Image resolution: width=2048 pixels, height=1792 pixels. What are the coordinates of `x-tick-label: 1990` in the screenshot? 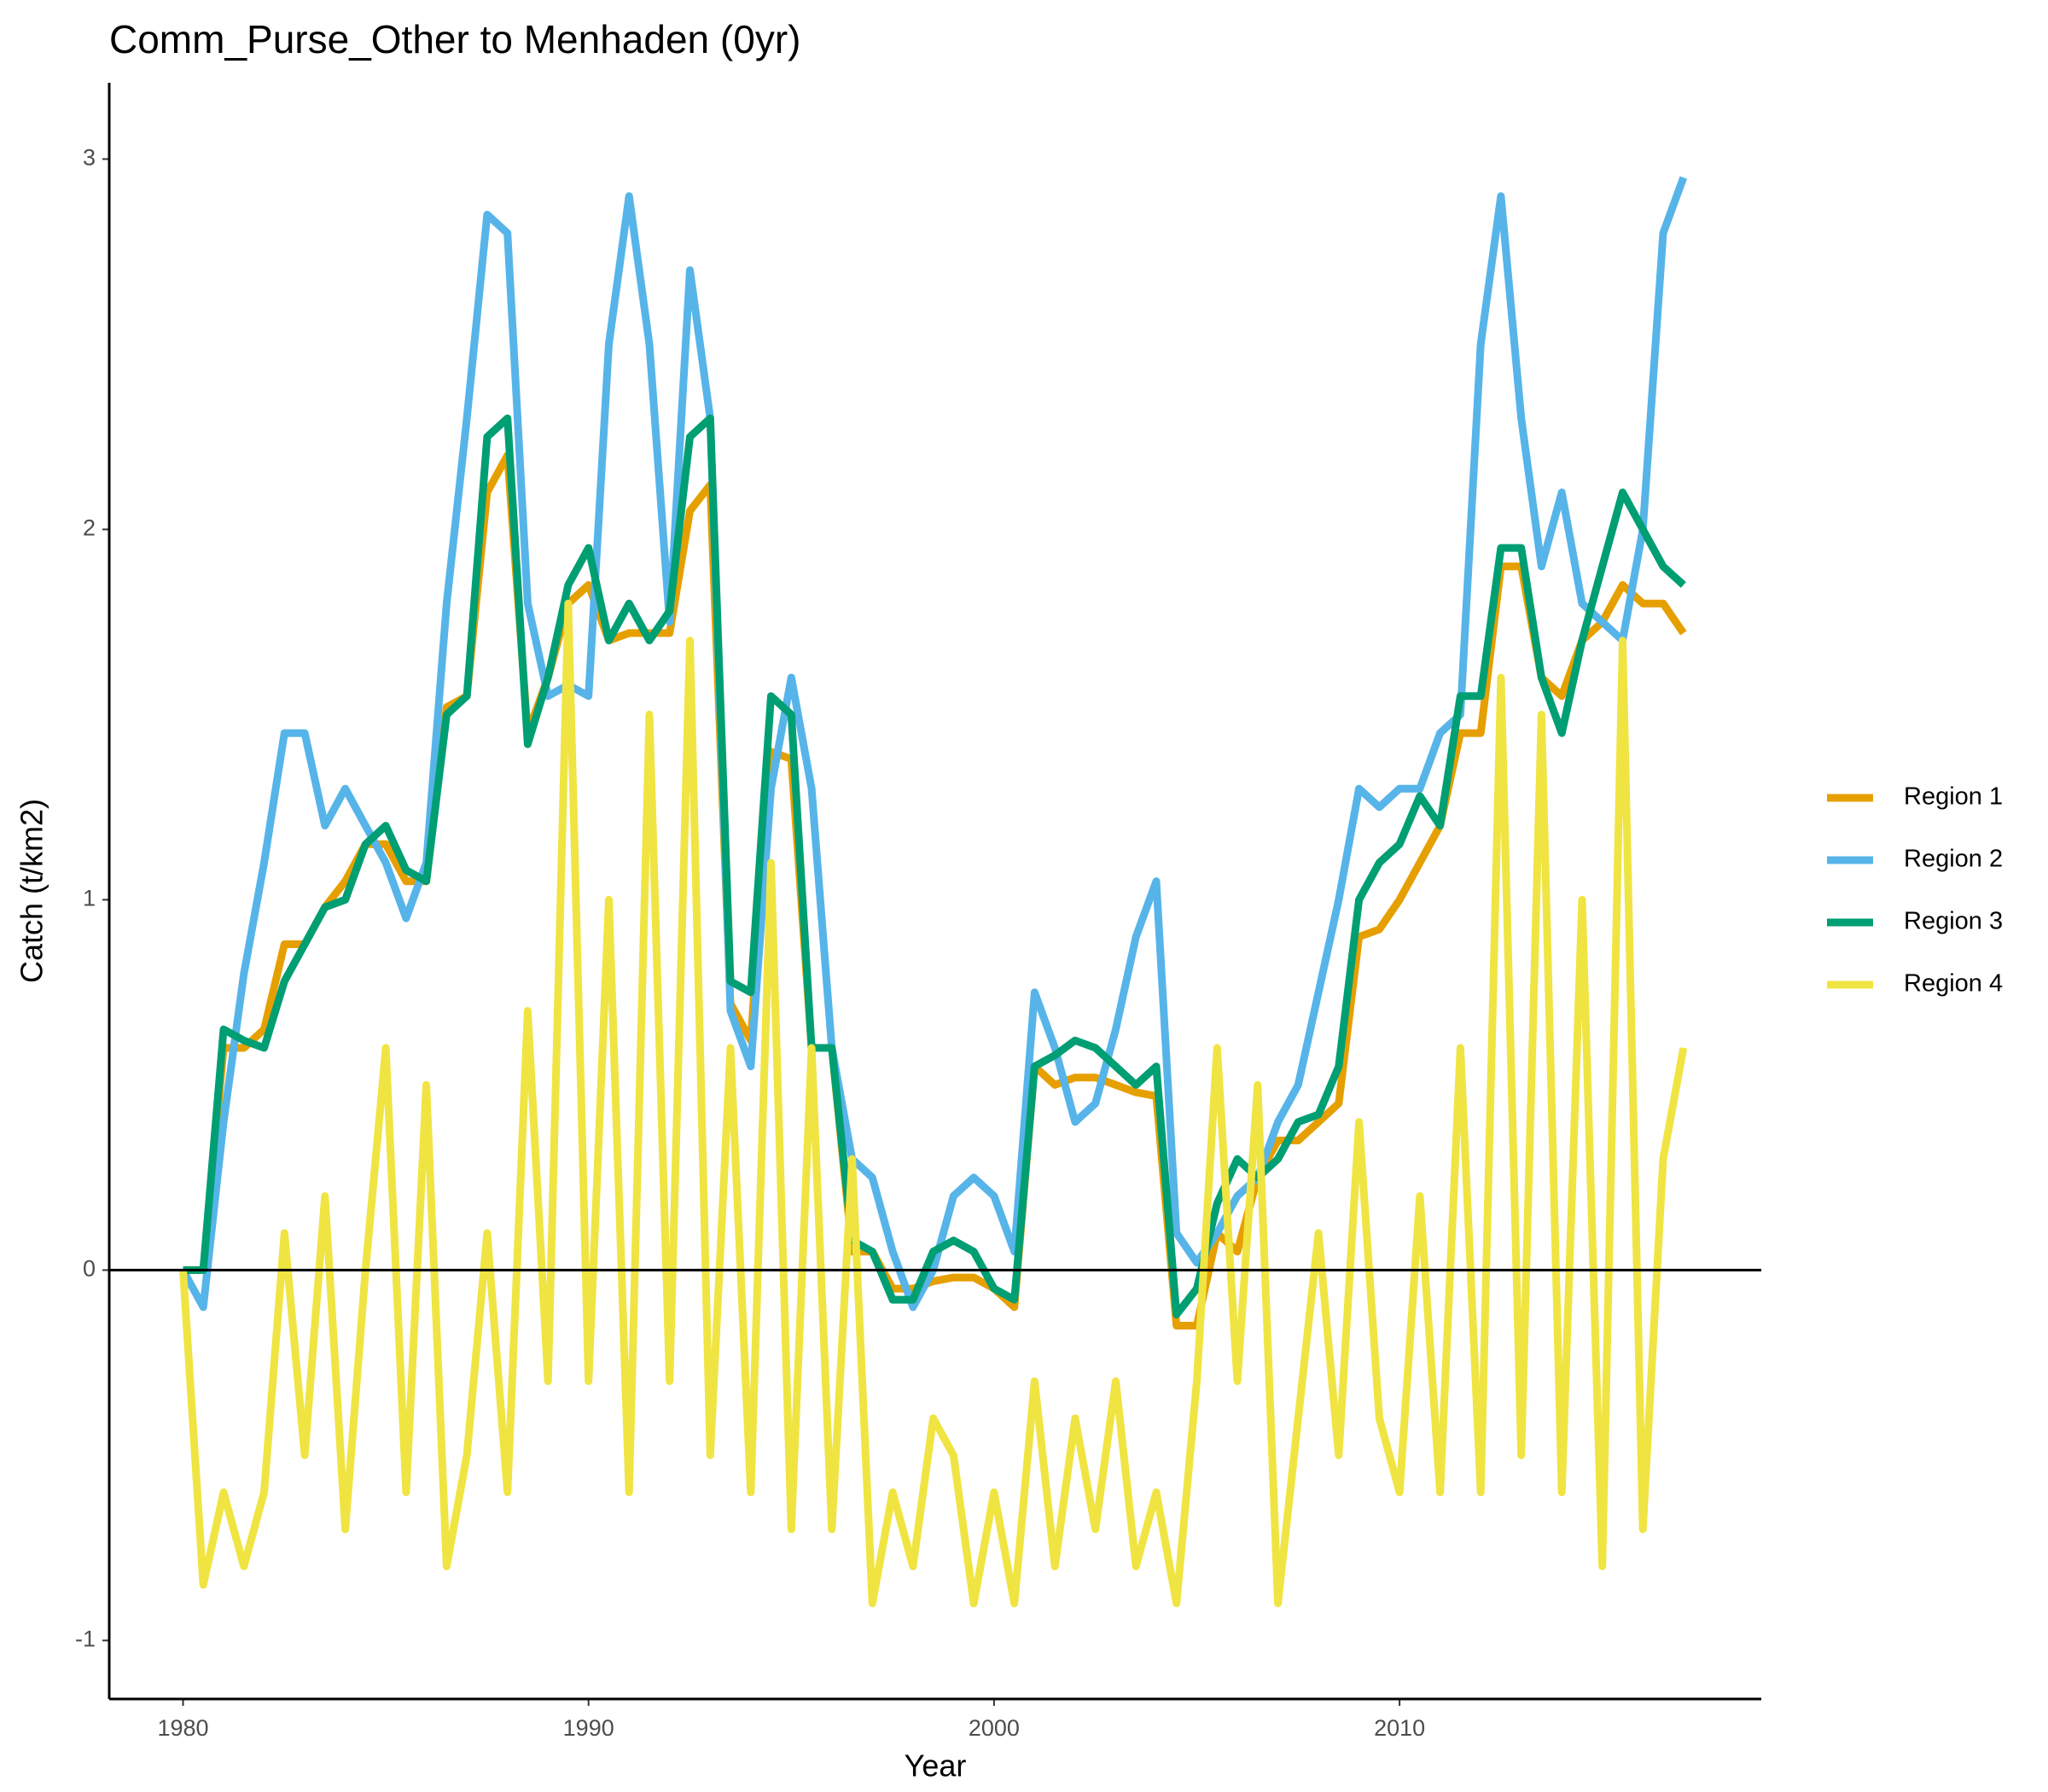 It's located at (588, 1728).